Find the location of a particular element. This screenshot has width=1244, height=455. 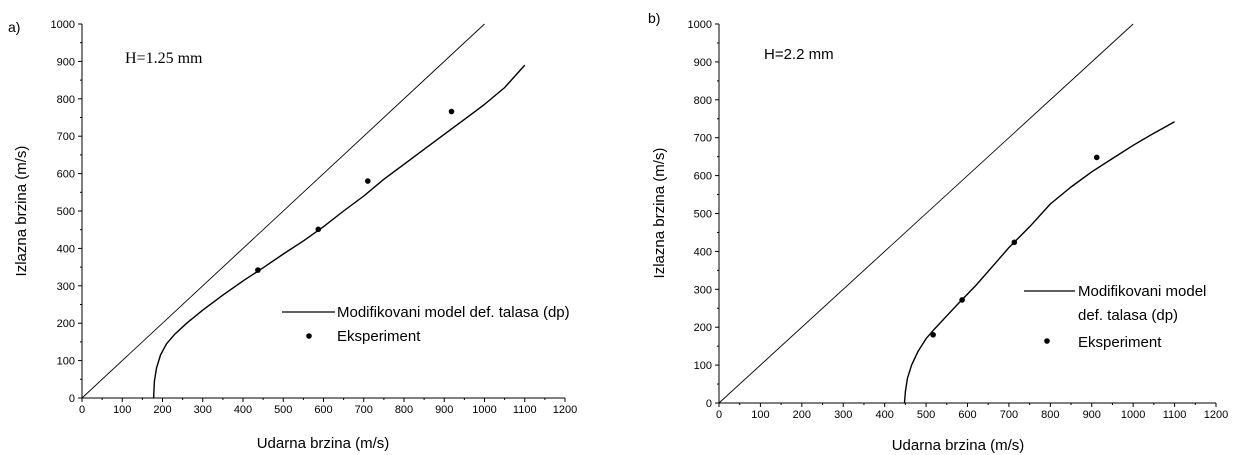

x-tick-label-a: 300 is located at coordinates (203, 410).